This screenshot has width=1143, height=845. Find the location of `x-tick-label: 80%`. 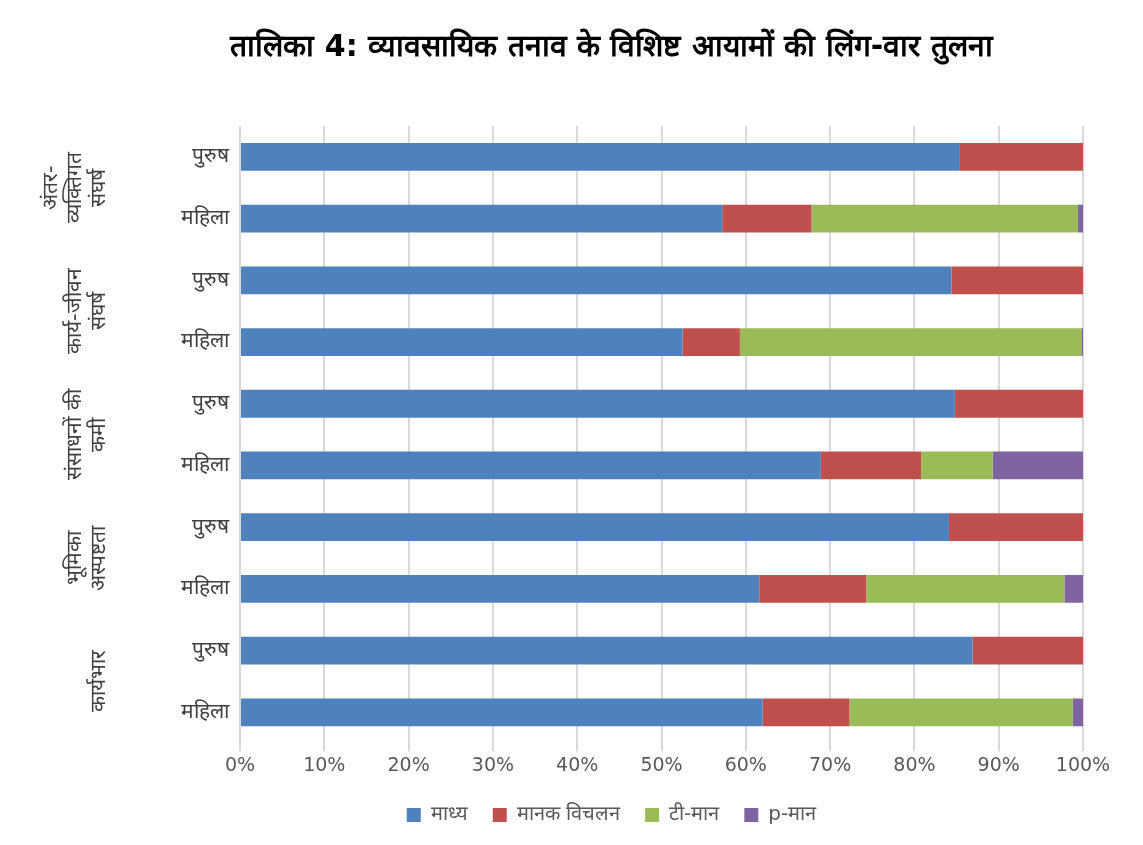

x-tick-label: 80% is located at coordinates (914, 763).